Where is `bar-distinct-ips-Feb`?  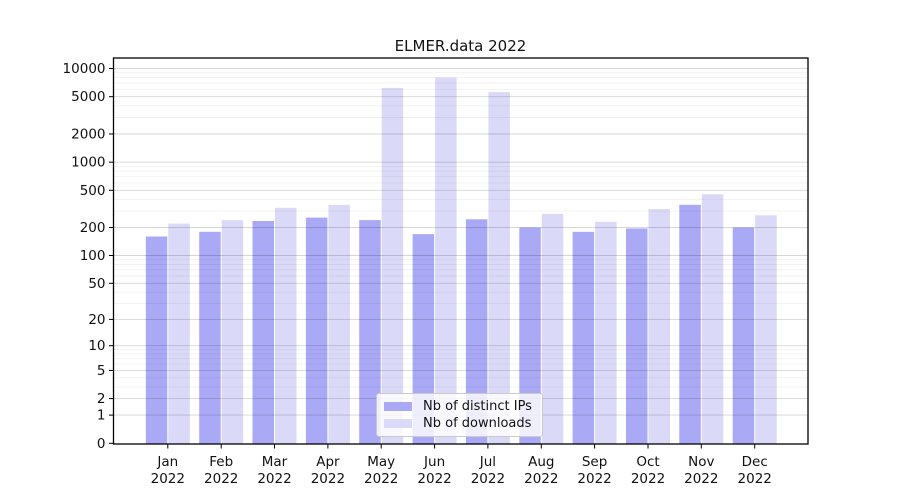
bar-distinct-ips-Feb is located at coordinates (210, 337).